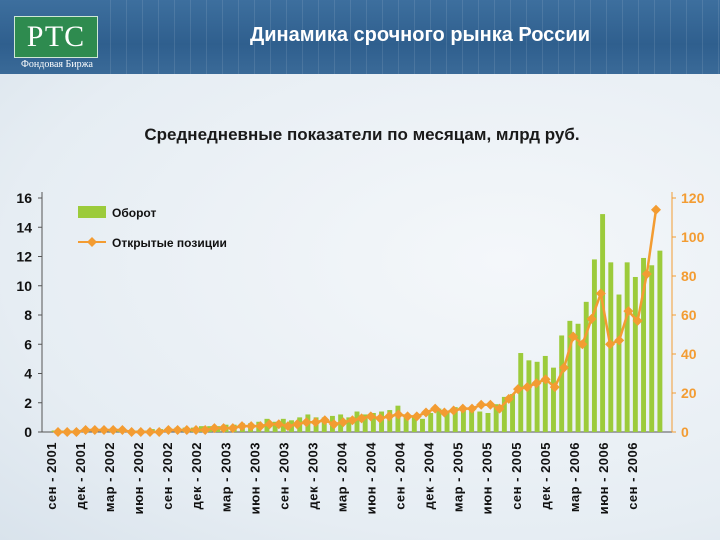 The width and height of the screenshot is (720, 540). I want to click on y-left-tick-label: 6, so click(28, 344).